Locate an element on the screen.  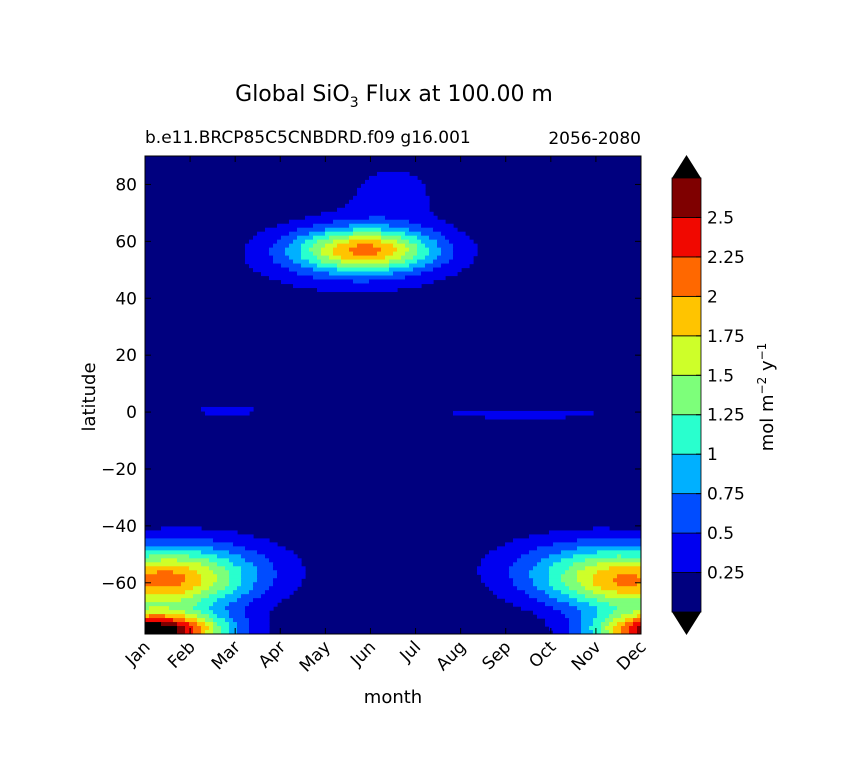
colorbar-extend-bottom is located at coordinates (686, 623).